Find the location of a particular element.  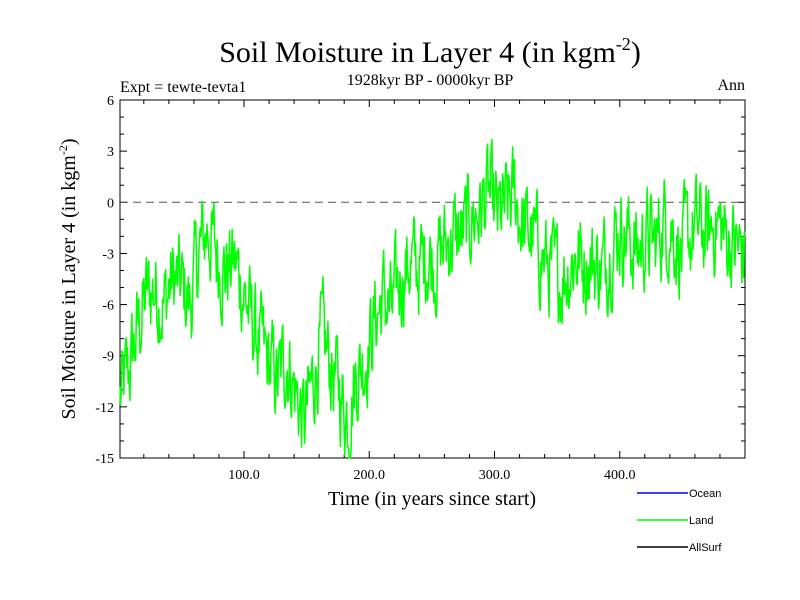

y-tick-label: -3 is located at coordinates (108, 254).